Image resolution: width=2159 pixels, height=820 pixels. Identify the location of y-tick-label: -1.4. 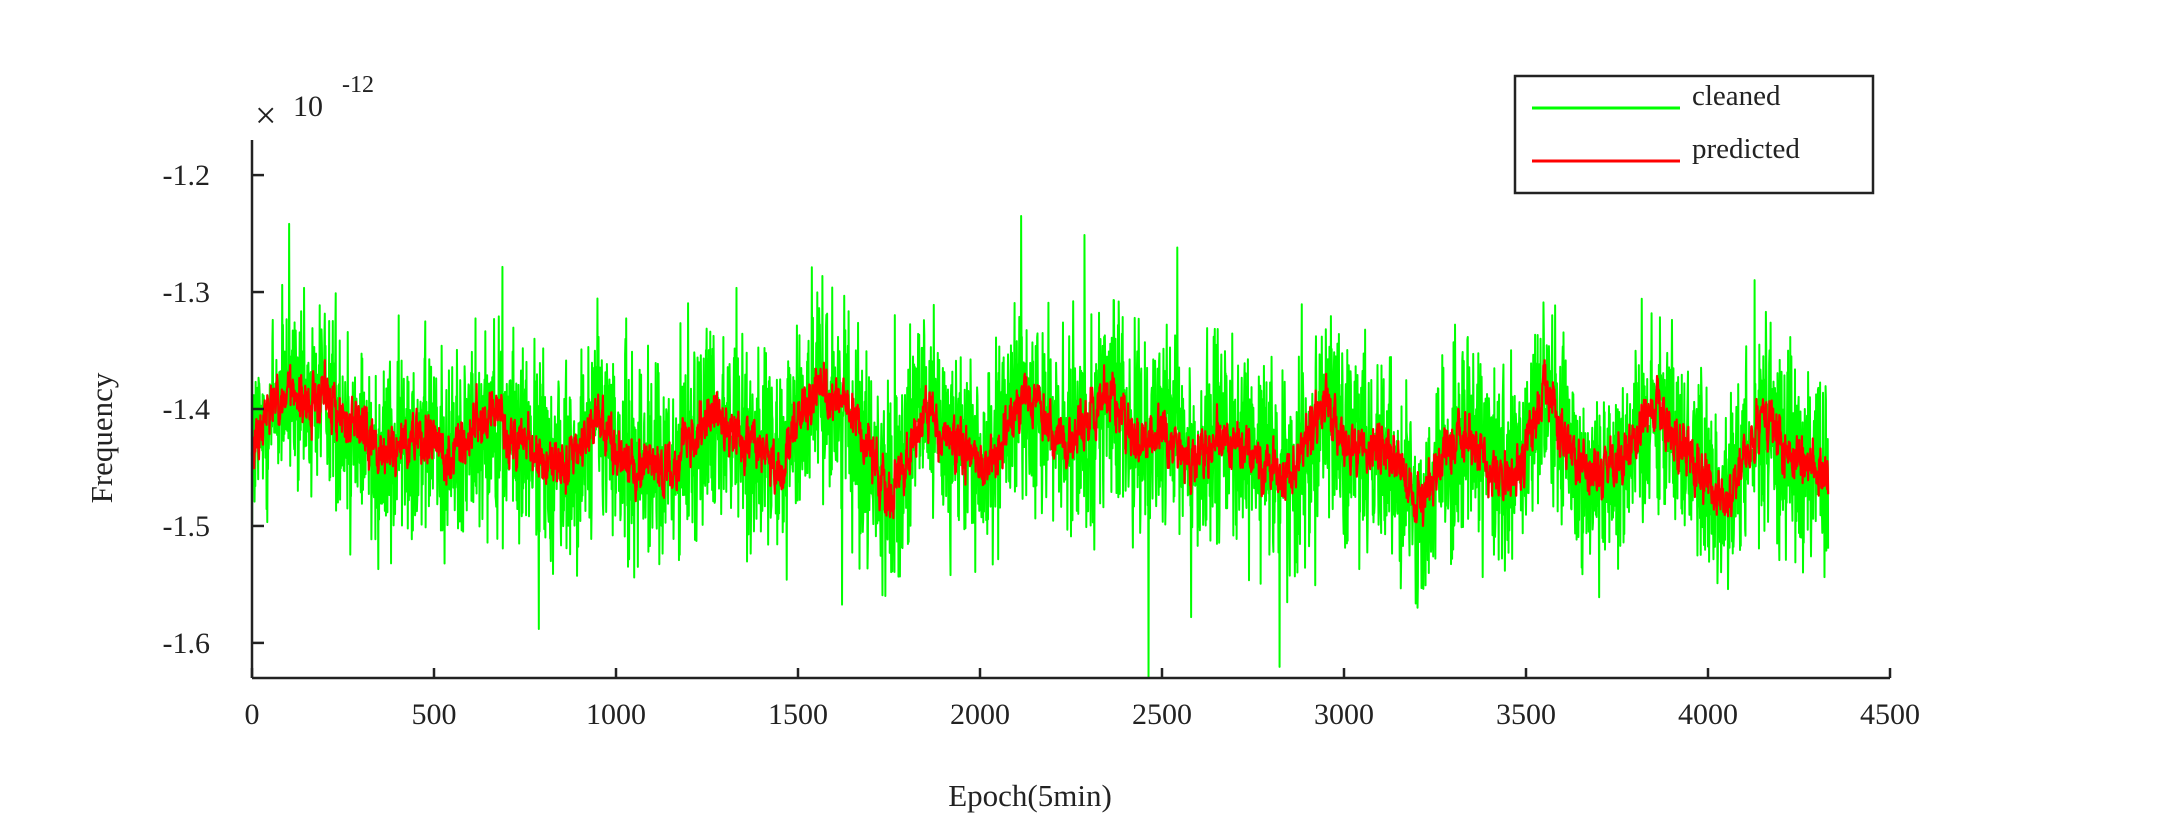
(187, 409).